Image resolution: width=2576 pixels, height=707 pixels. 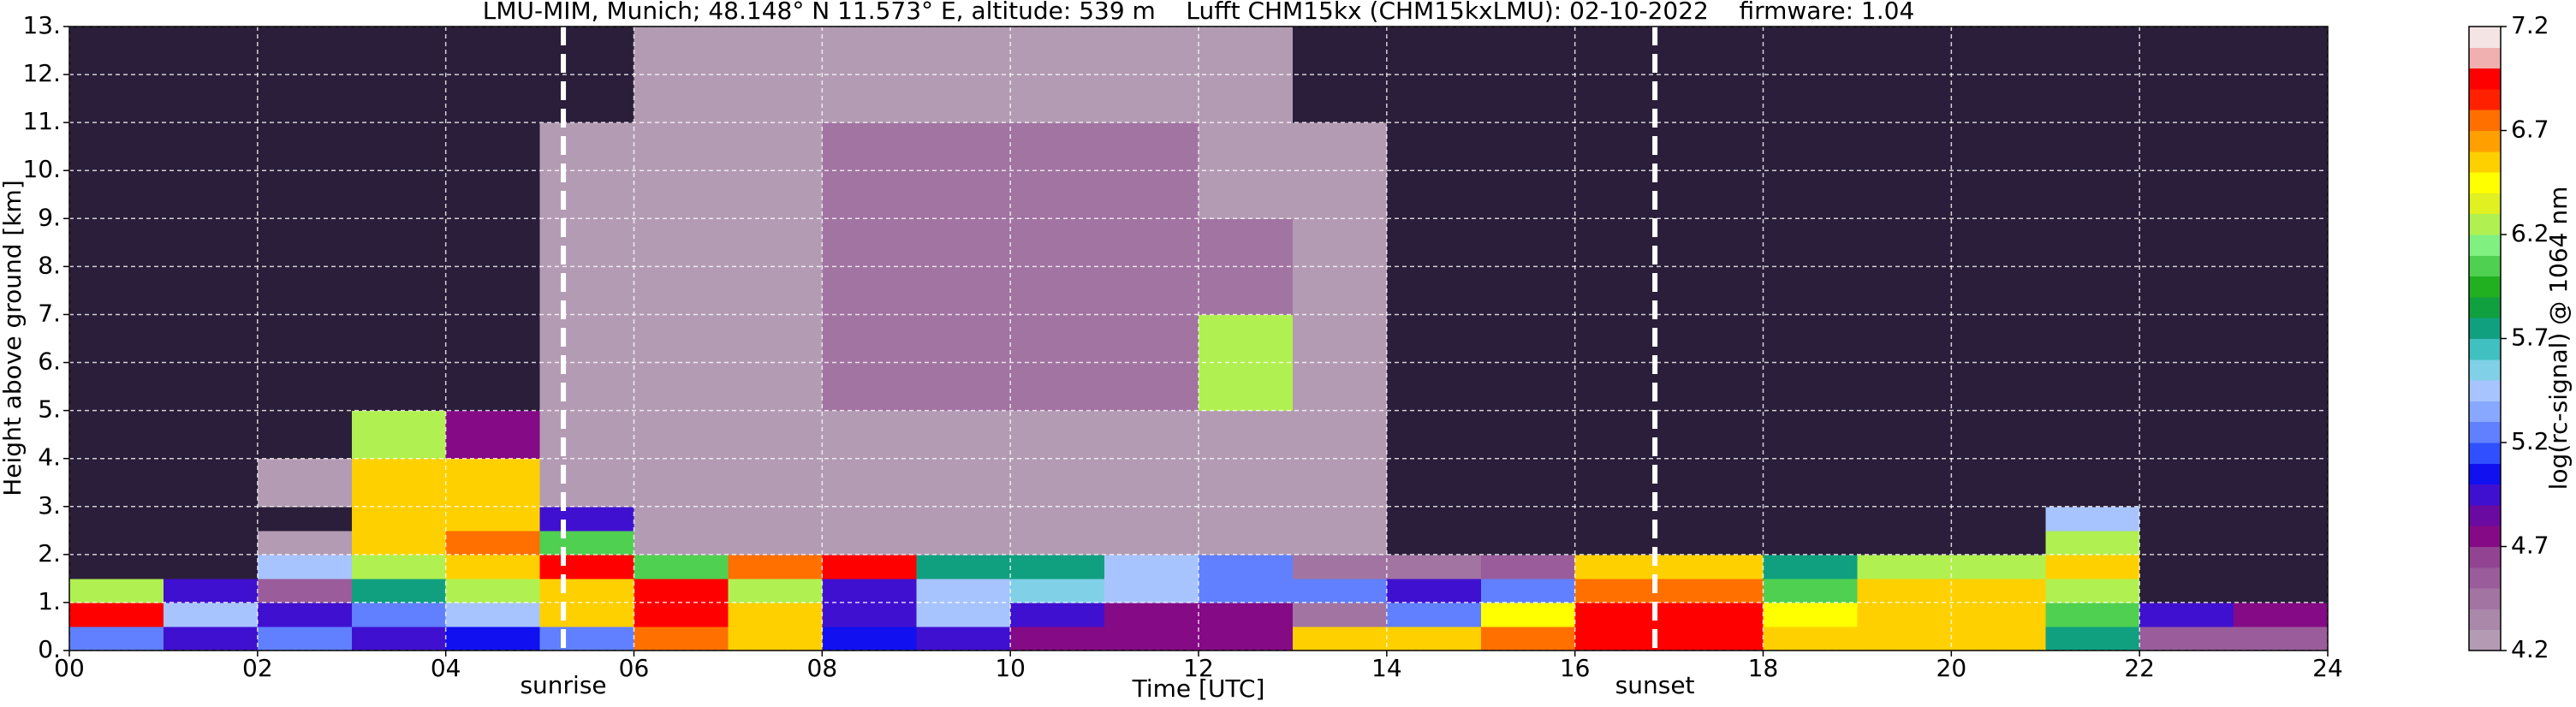 I want to click on x-tick-label: 06, so click(x=634, y=668).